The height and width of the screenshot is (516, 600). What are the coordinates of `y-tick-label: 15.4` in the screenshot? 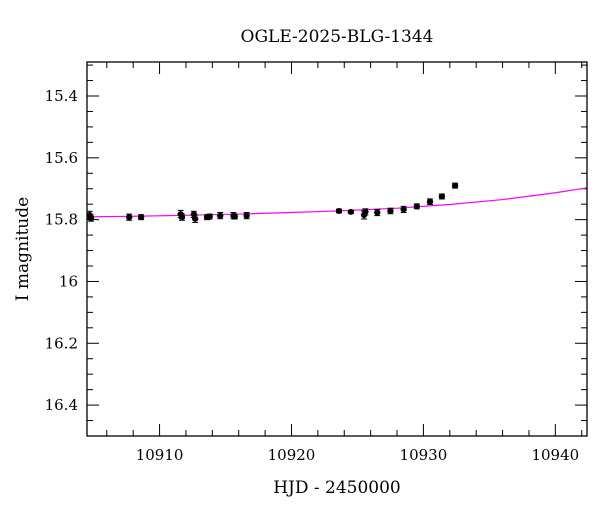 It's located at (61, 96).